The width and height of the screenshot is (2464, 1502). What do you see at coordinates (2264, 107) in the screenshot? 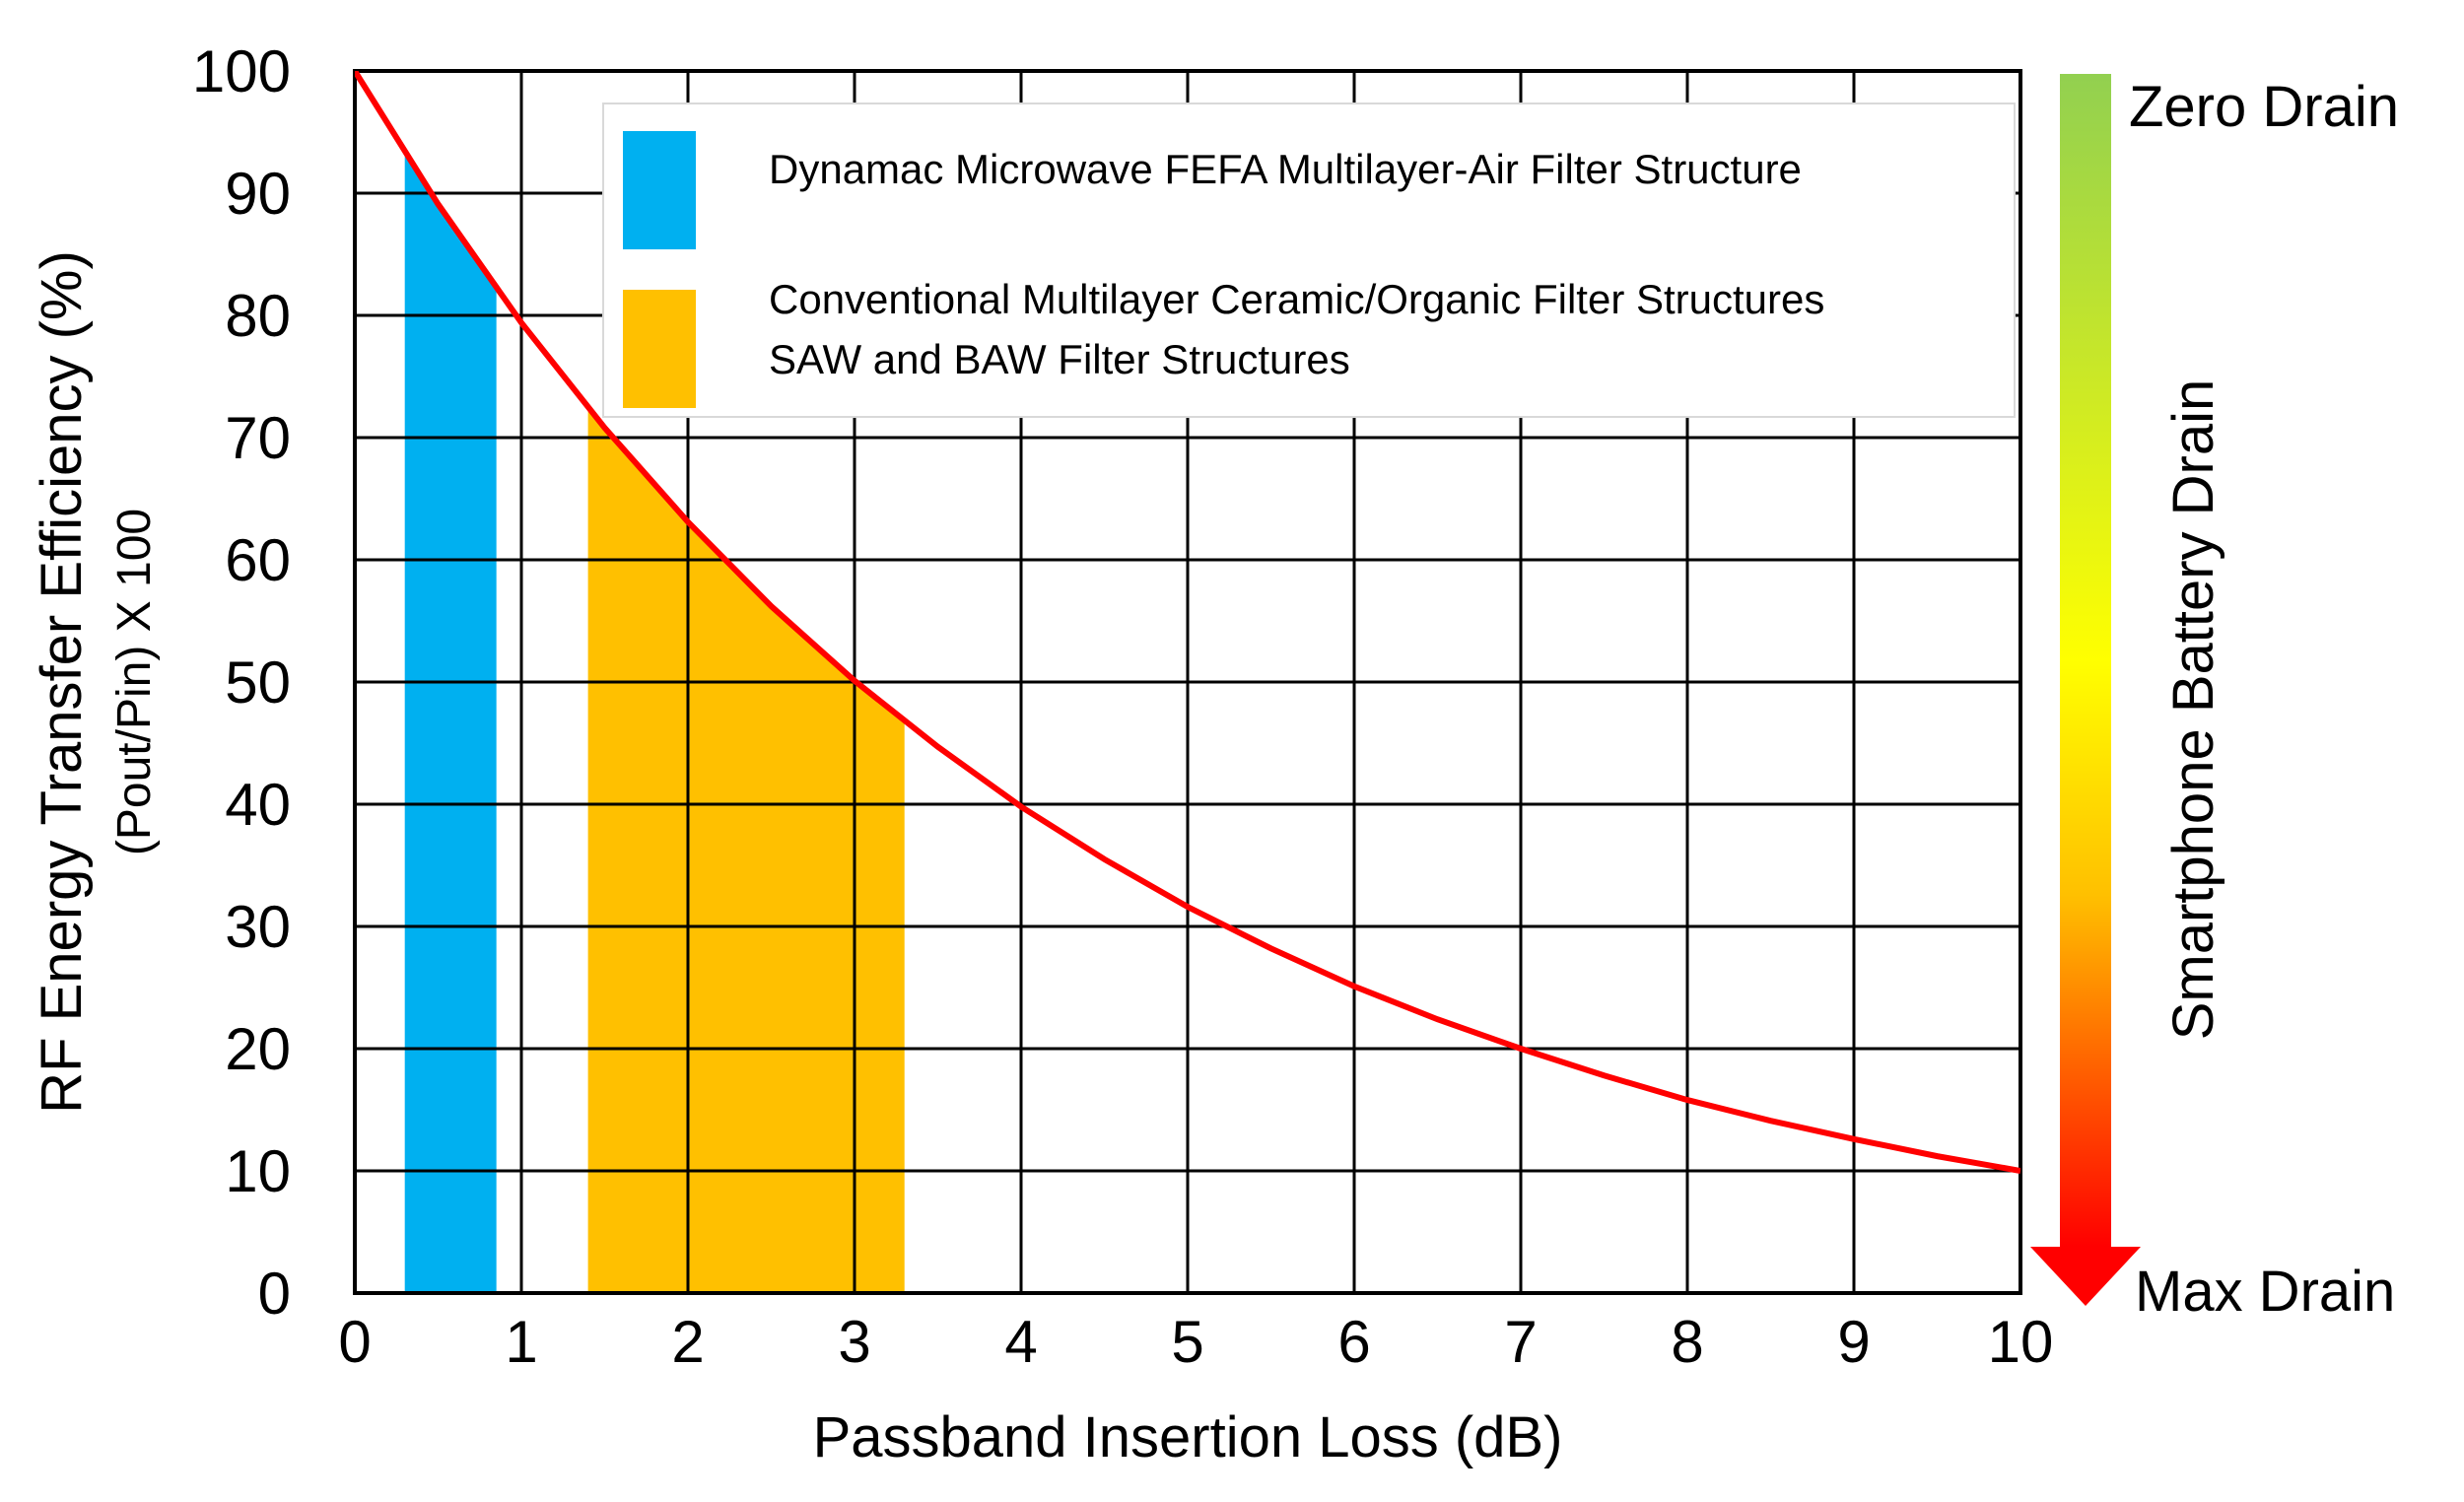
I see `zero-drain-label: Zero Drain` at bounding box center [2264, 107].